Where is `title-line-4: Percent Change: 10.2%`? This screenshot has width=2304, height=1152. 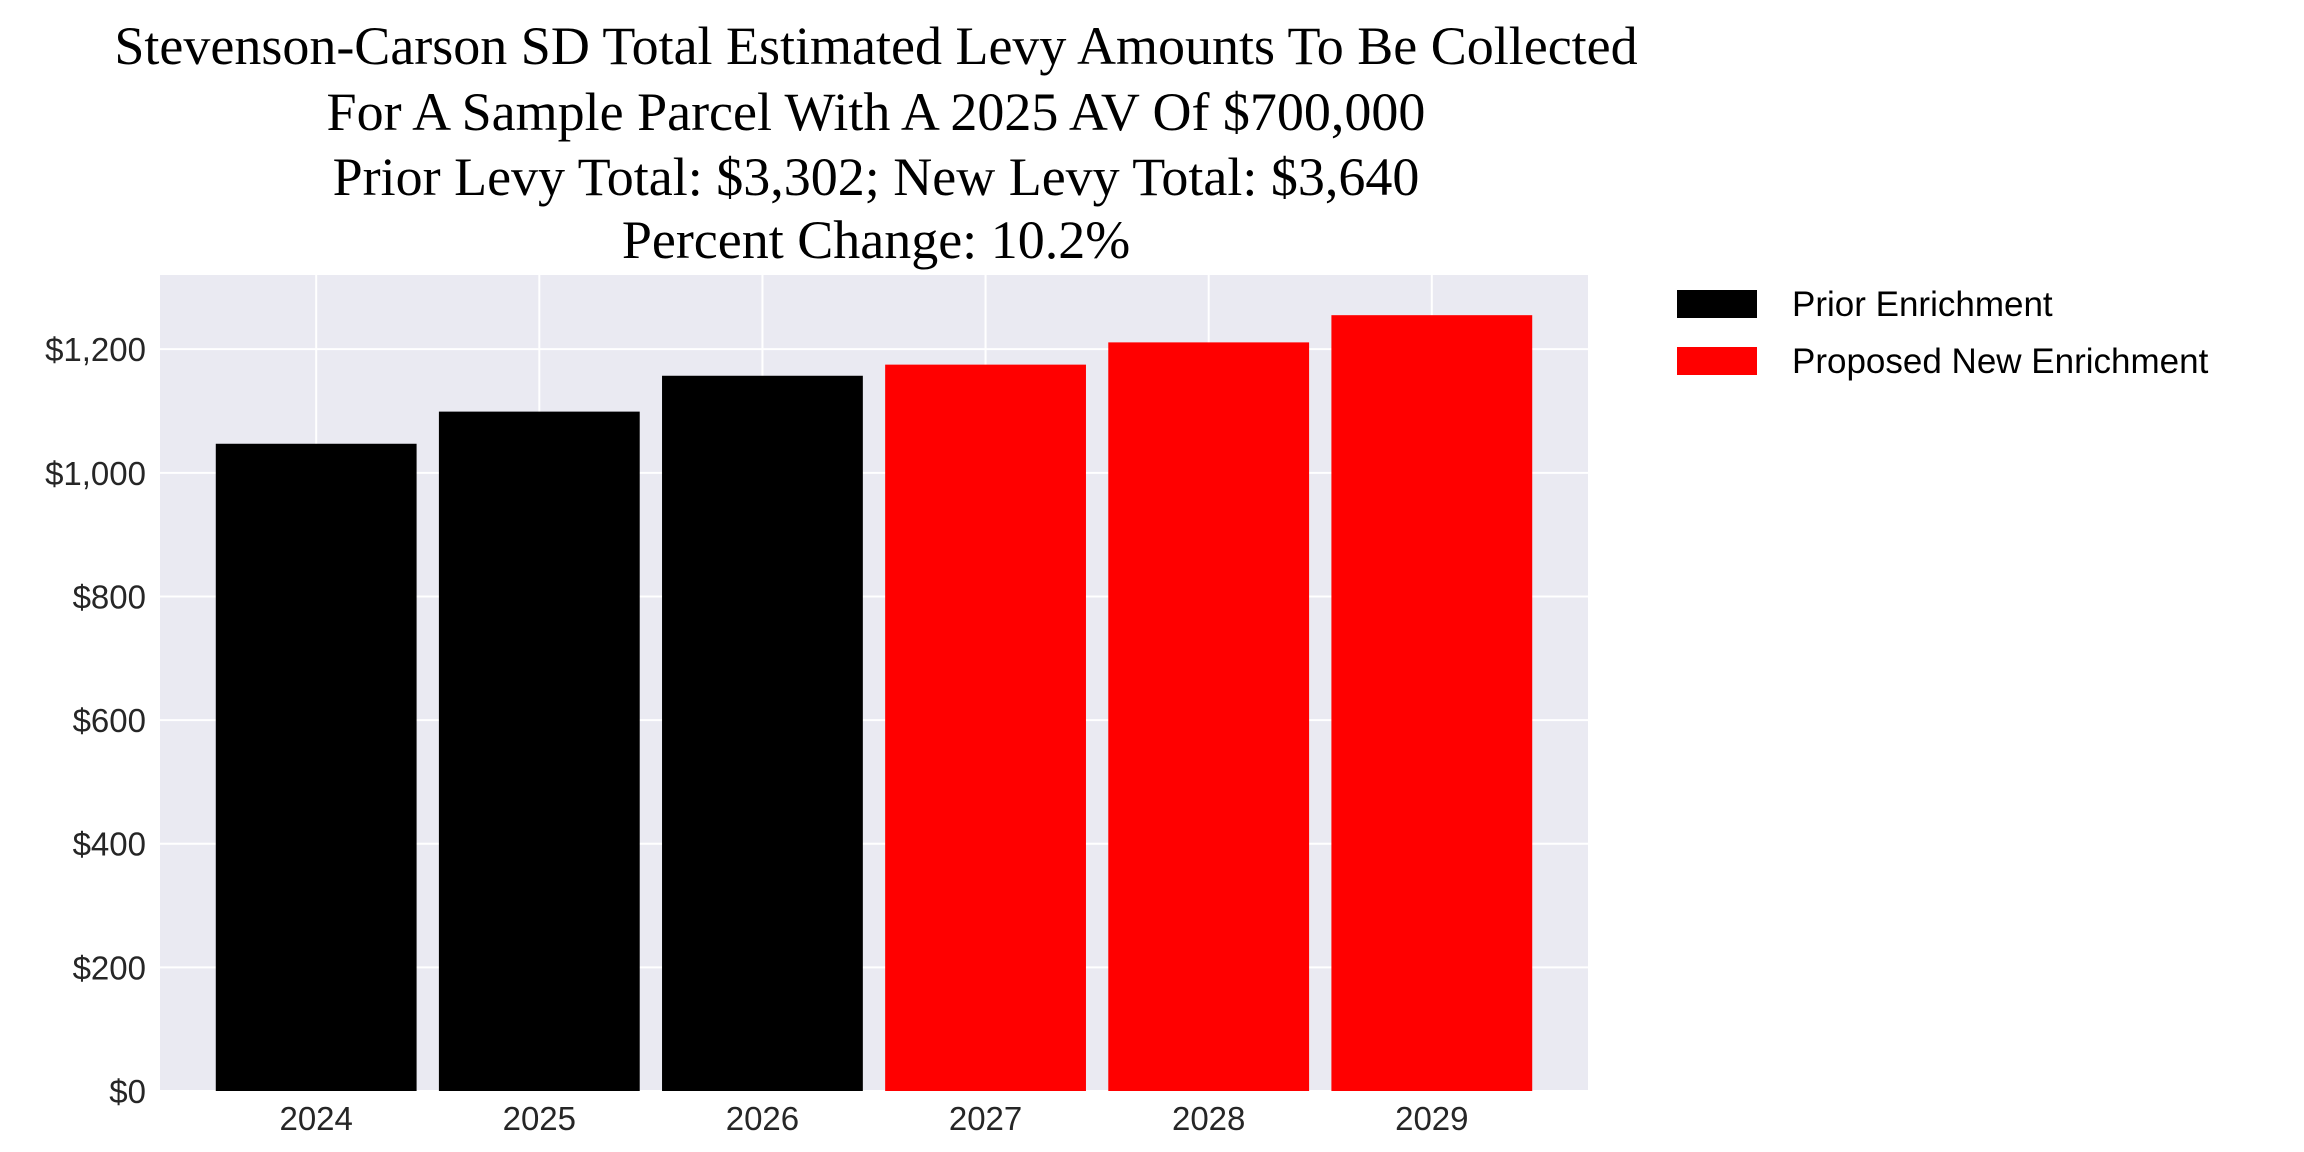 title-line-4: Percent Change: 10.2% is located at coordinates (876, 240).